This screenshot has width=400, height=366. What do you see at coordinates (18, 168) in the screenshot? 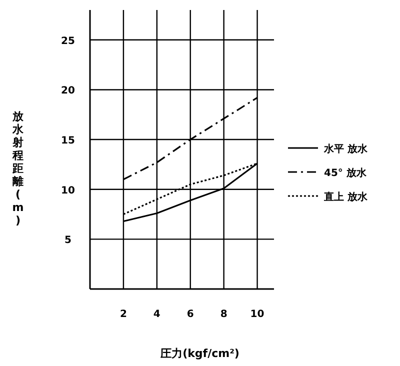
I see `text: 放水射程距離(m)` at bounding box center [18, 168].